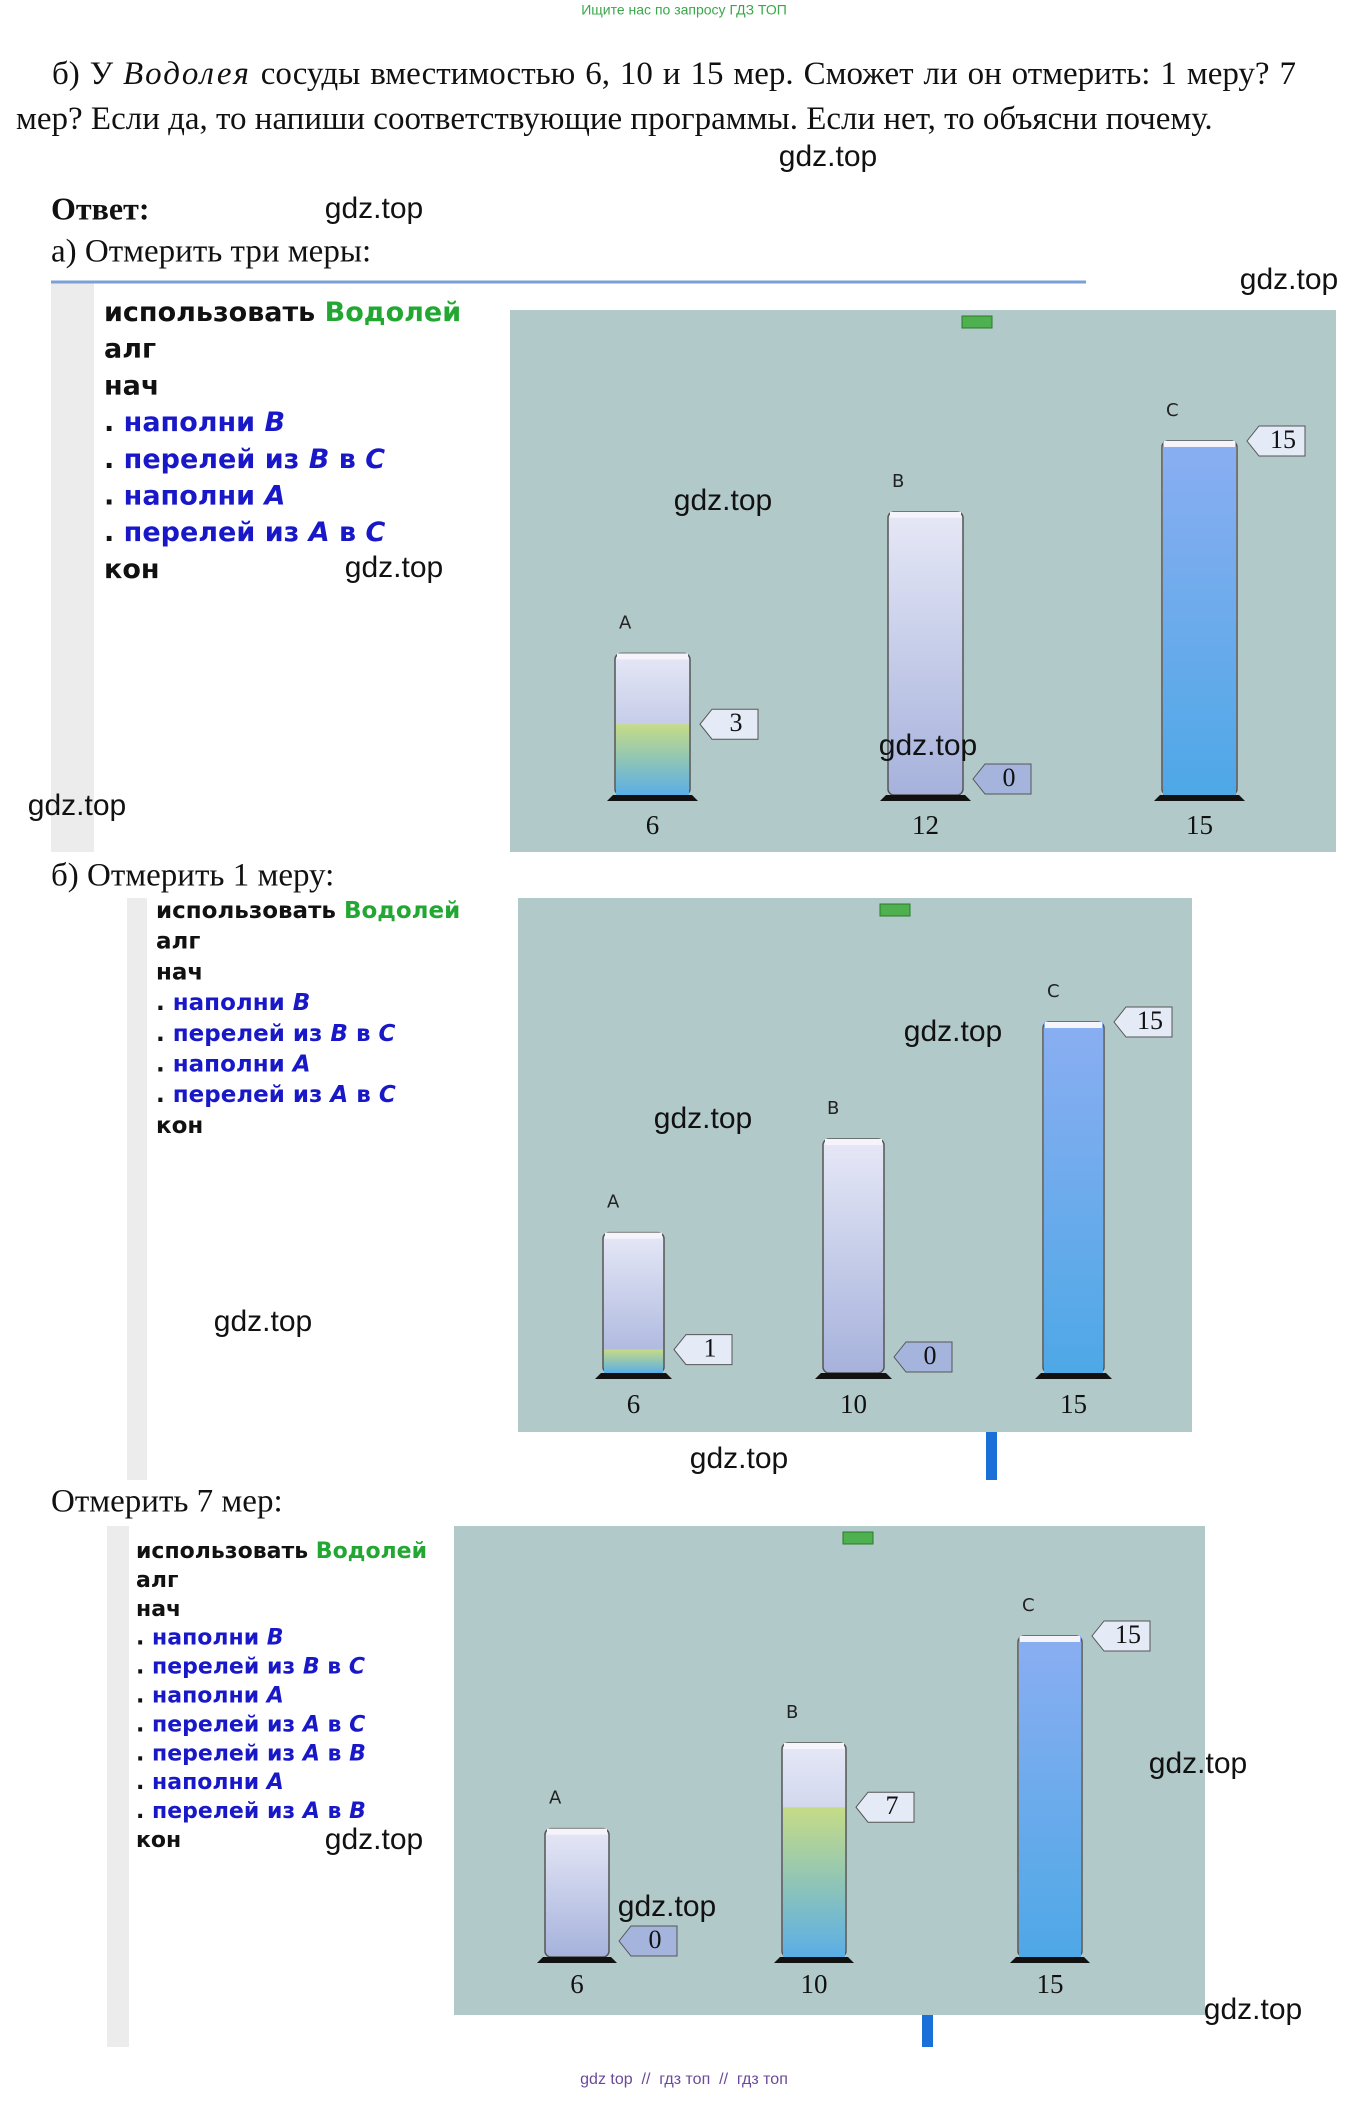 This screenshot has width=1368, height=2115. I want to click on scrollbar, so click(927, 2031).